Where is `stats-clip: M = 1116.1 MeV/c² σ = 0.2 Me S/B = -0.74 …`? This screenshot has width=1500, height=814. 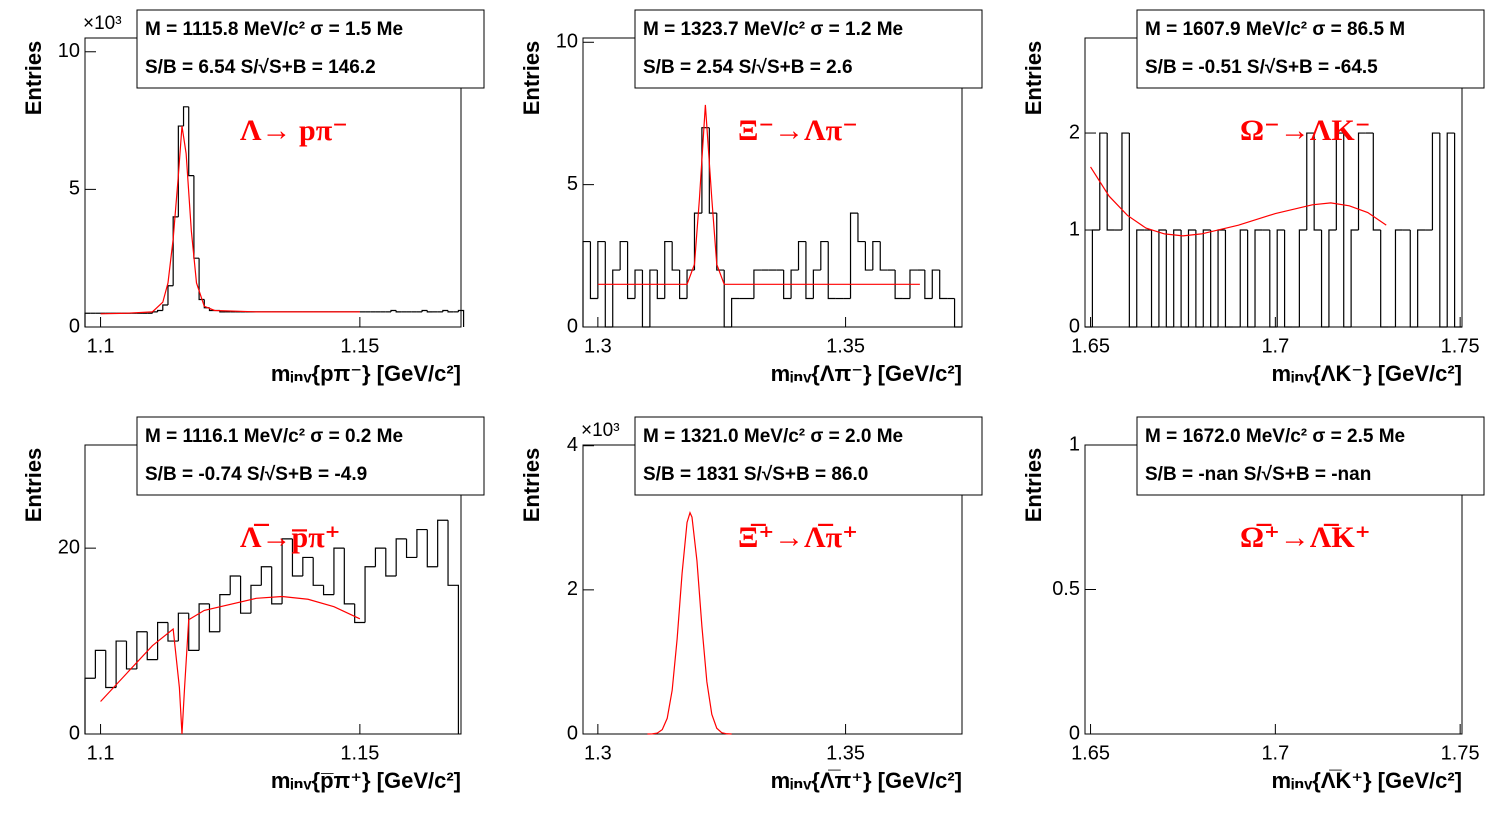 stats-clip: M = 1116.1 MeV/c² σ = 0.2 Me S/B = -0.74 … is located at coordinates (274, 455).